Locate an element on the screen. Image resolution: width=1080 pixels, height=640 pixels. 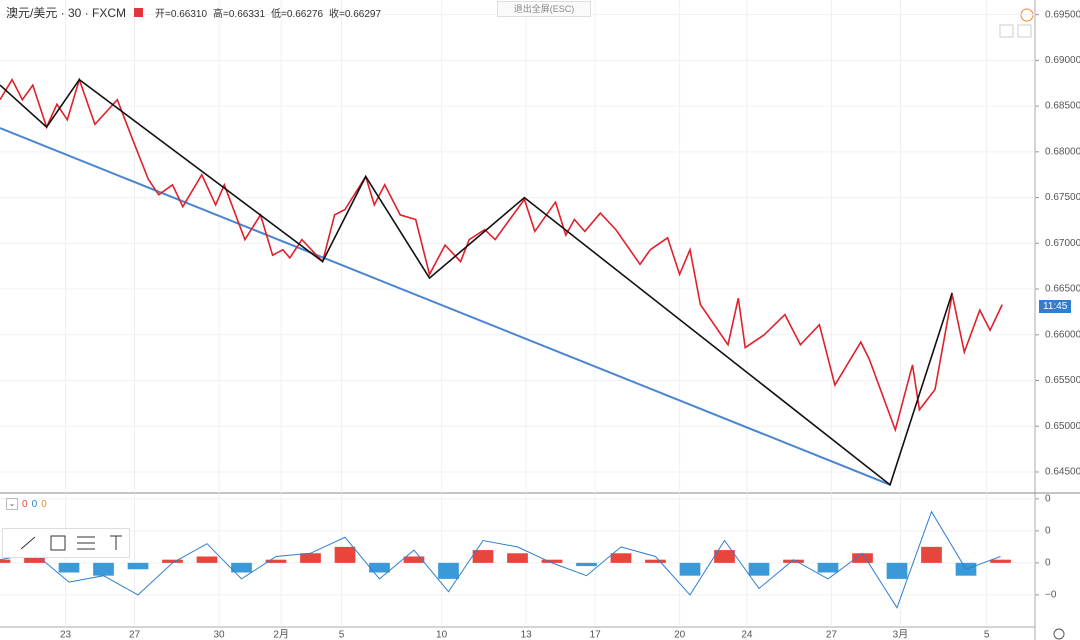
drawing-toolbar is located at coordinates (66, 543).